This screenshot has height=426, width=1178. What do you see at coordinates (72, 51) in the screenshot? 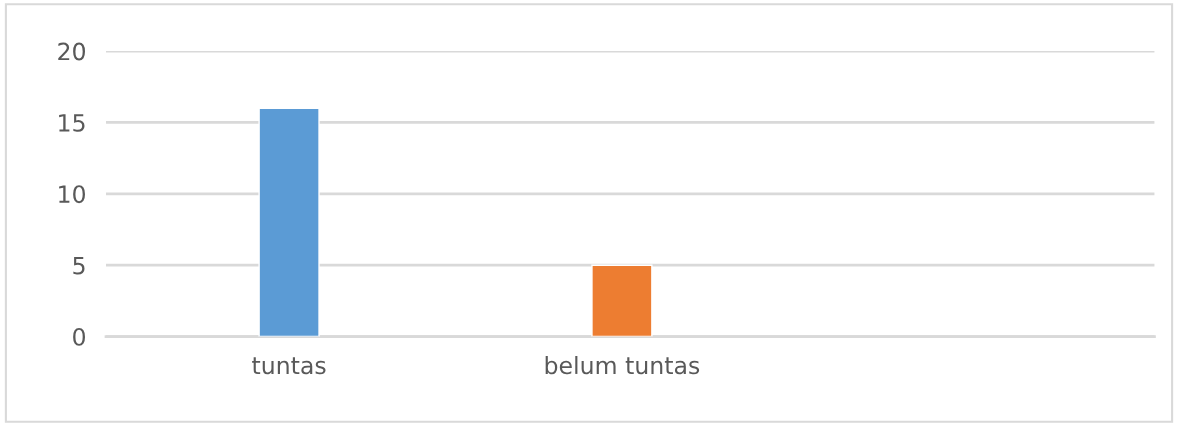
I see `y-tick-label: 20` at bounding box center [72, 51].